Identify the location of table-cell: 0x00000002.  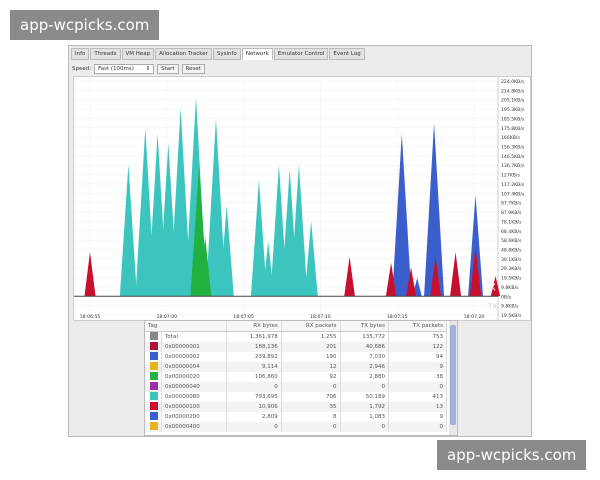
(194, 356).